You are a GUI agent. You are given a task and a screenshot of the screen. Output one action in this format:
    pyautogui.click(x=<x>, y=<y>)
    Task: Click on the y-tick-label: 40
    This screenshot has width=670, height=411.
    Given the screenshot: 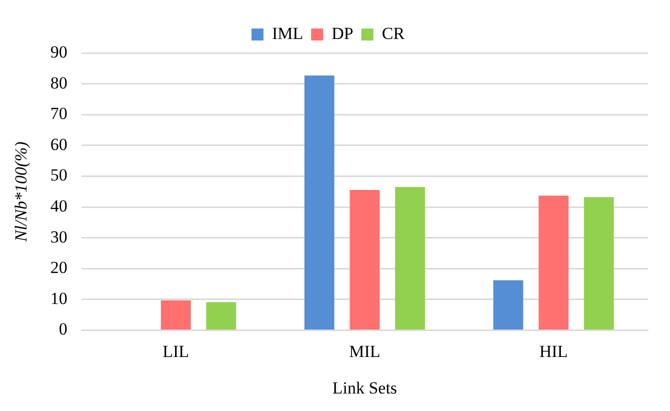 What is the action you would take?
    pyautogui.click(x=59, y=206)
    